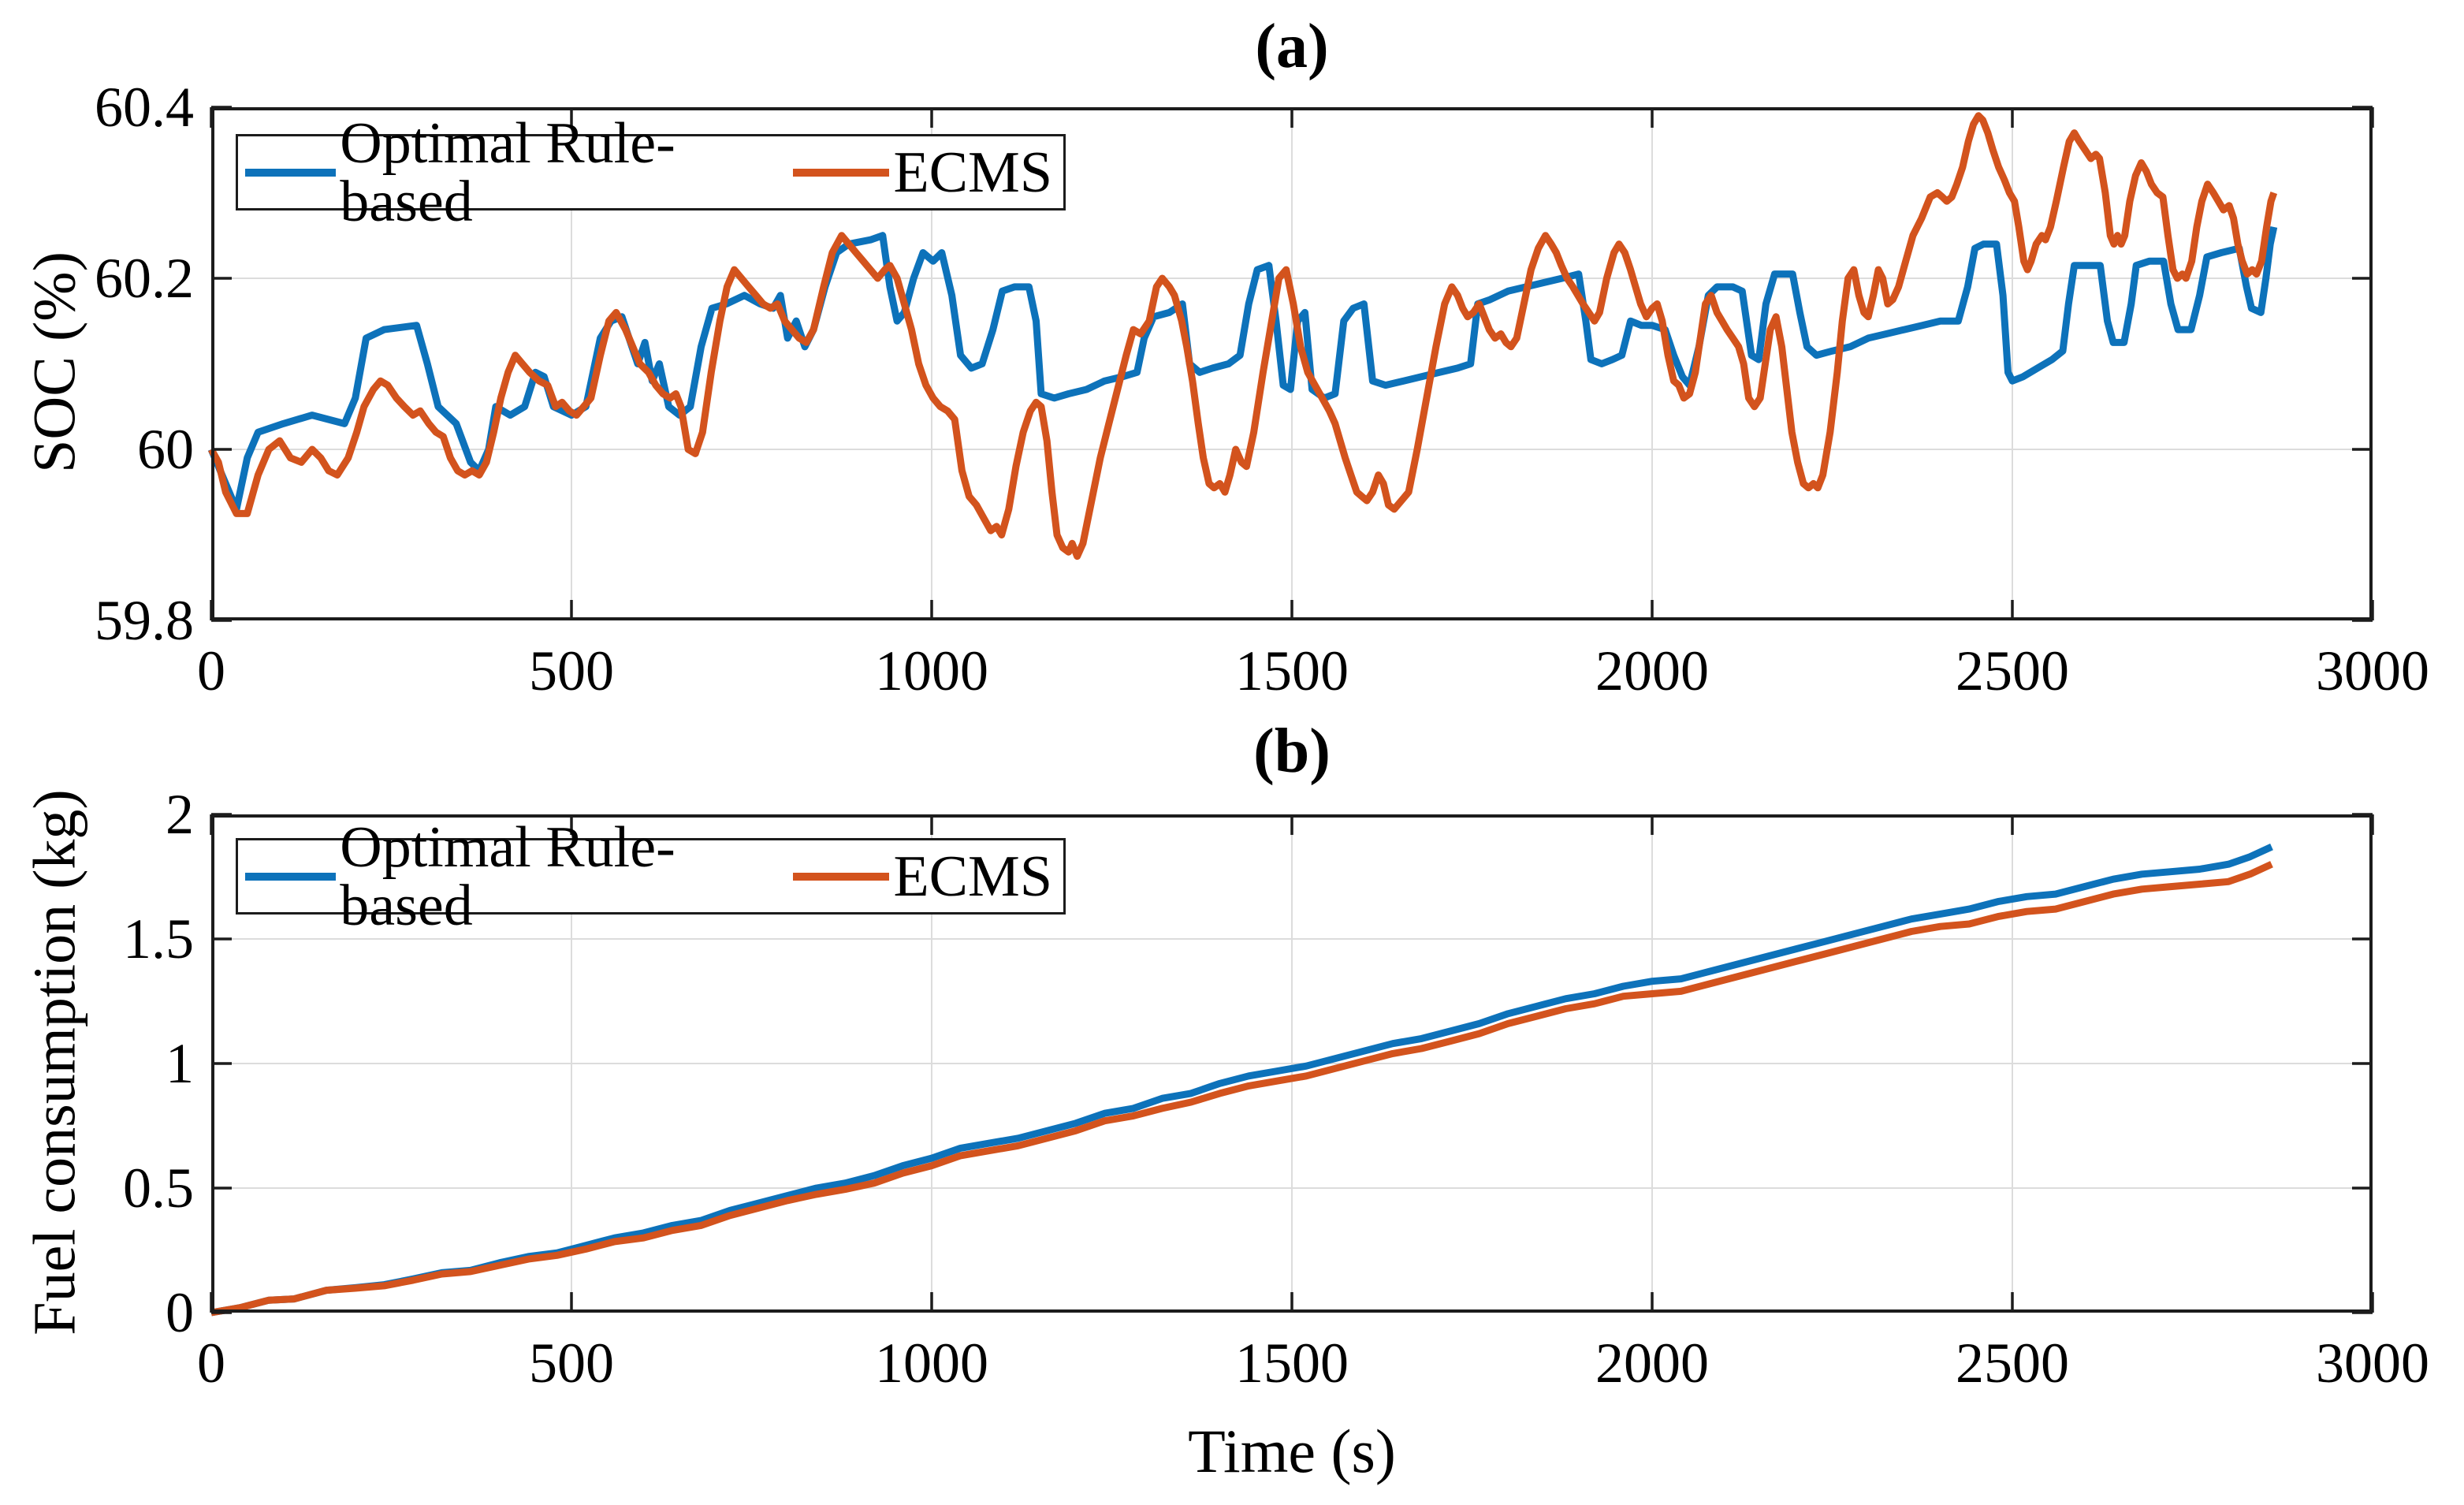 The image size is (2464, 1505). Describe the element at coordinates (1292, 1451) in the screenshot. I see `x-axis-label-time: Time (s)` at that location.